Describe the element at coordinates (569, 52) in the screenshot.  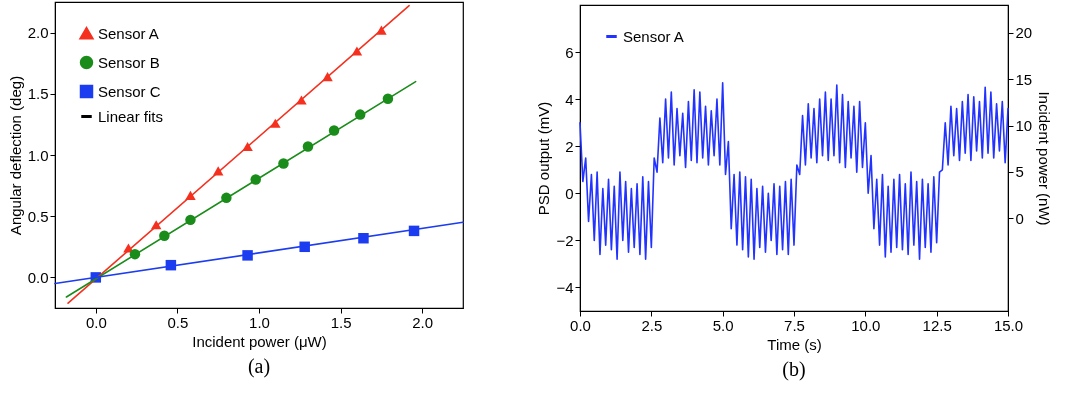
I see `y-tick-label: 6` at that location.